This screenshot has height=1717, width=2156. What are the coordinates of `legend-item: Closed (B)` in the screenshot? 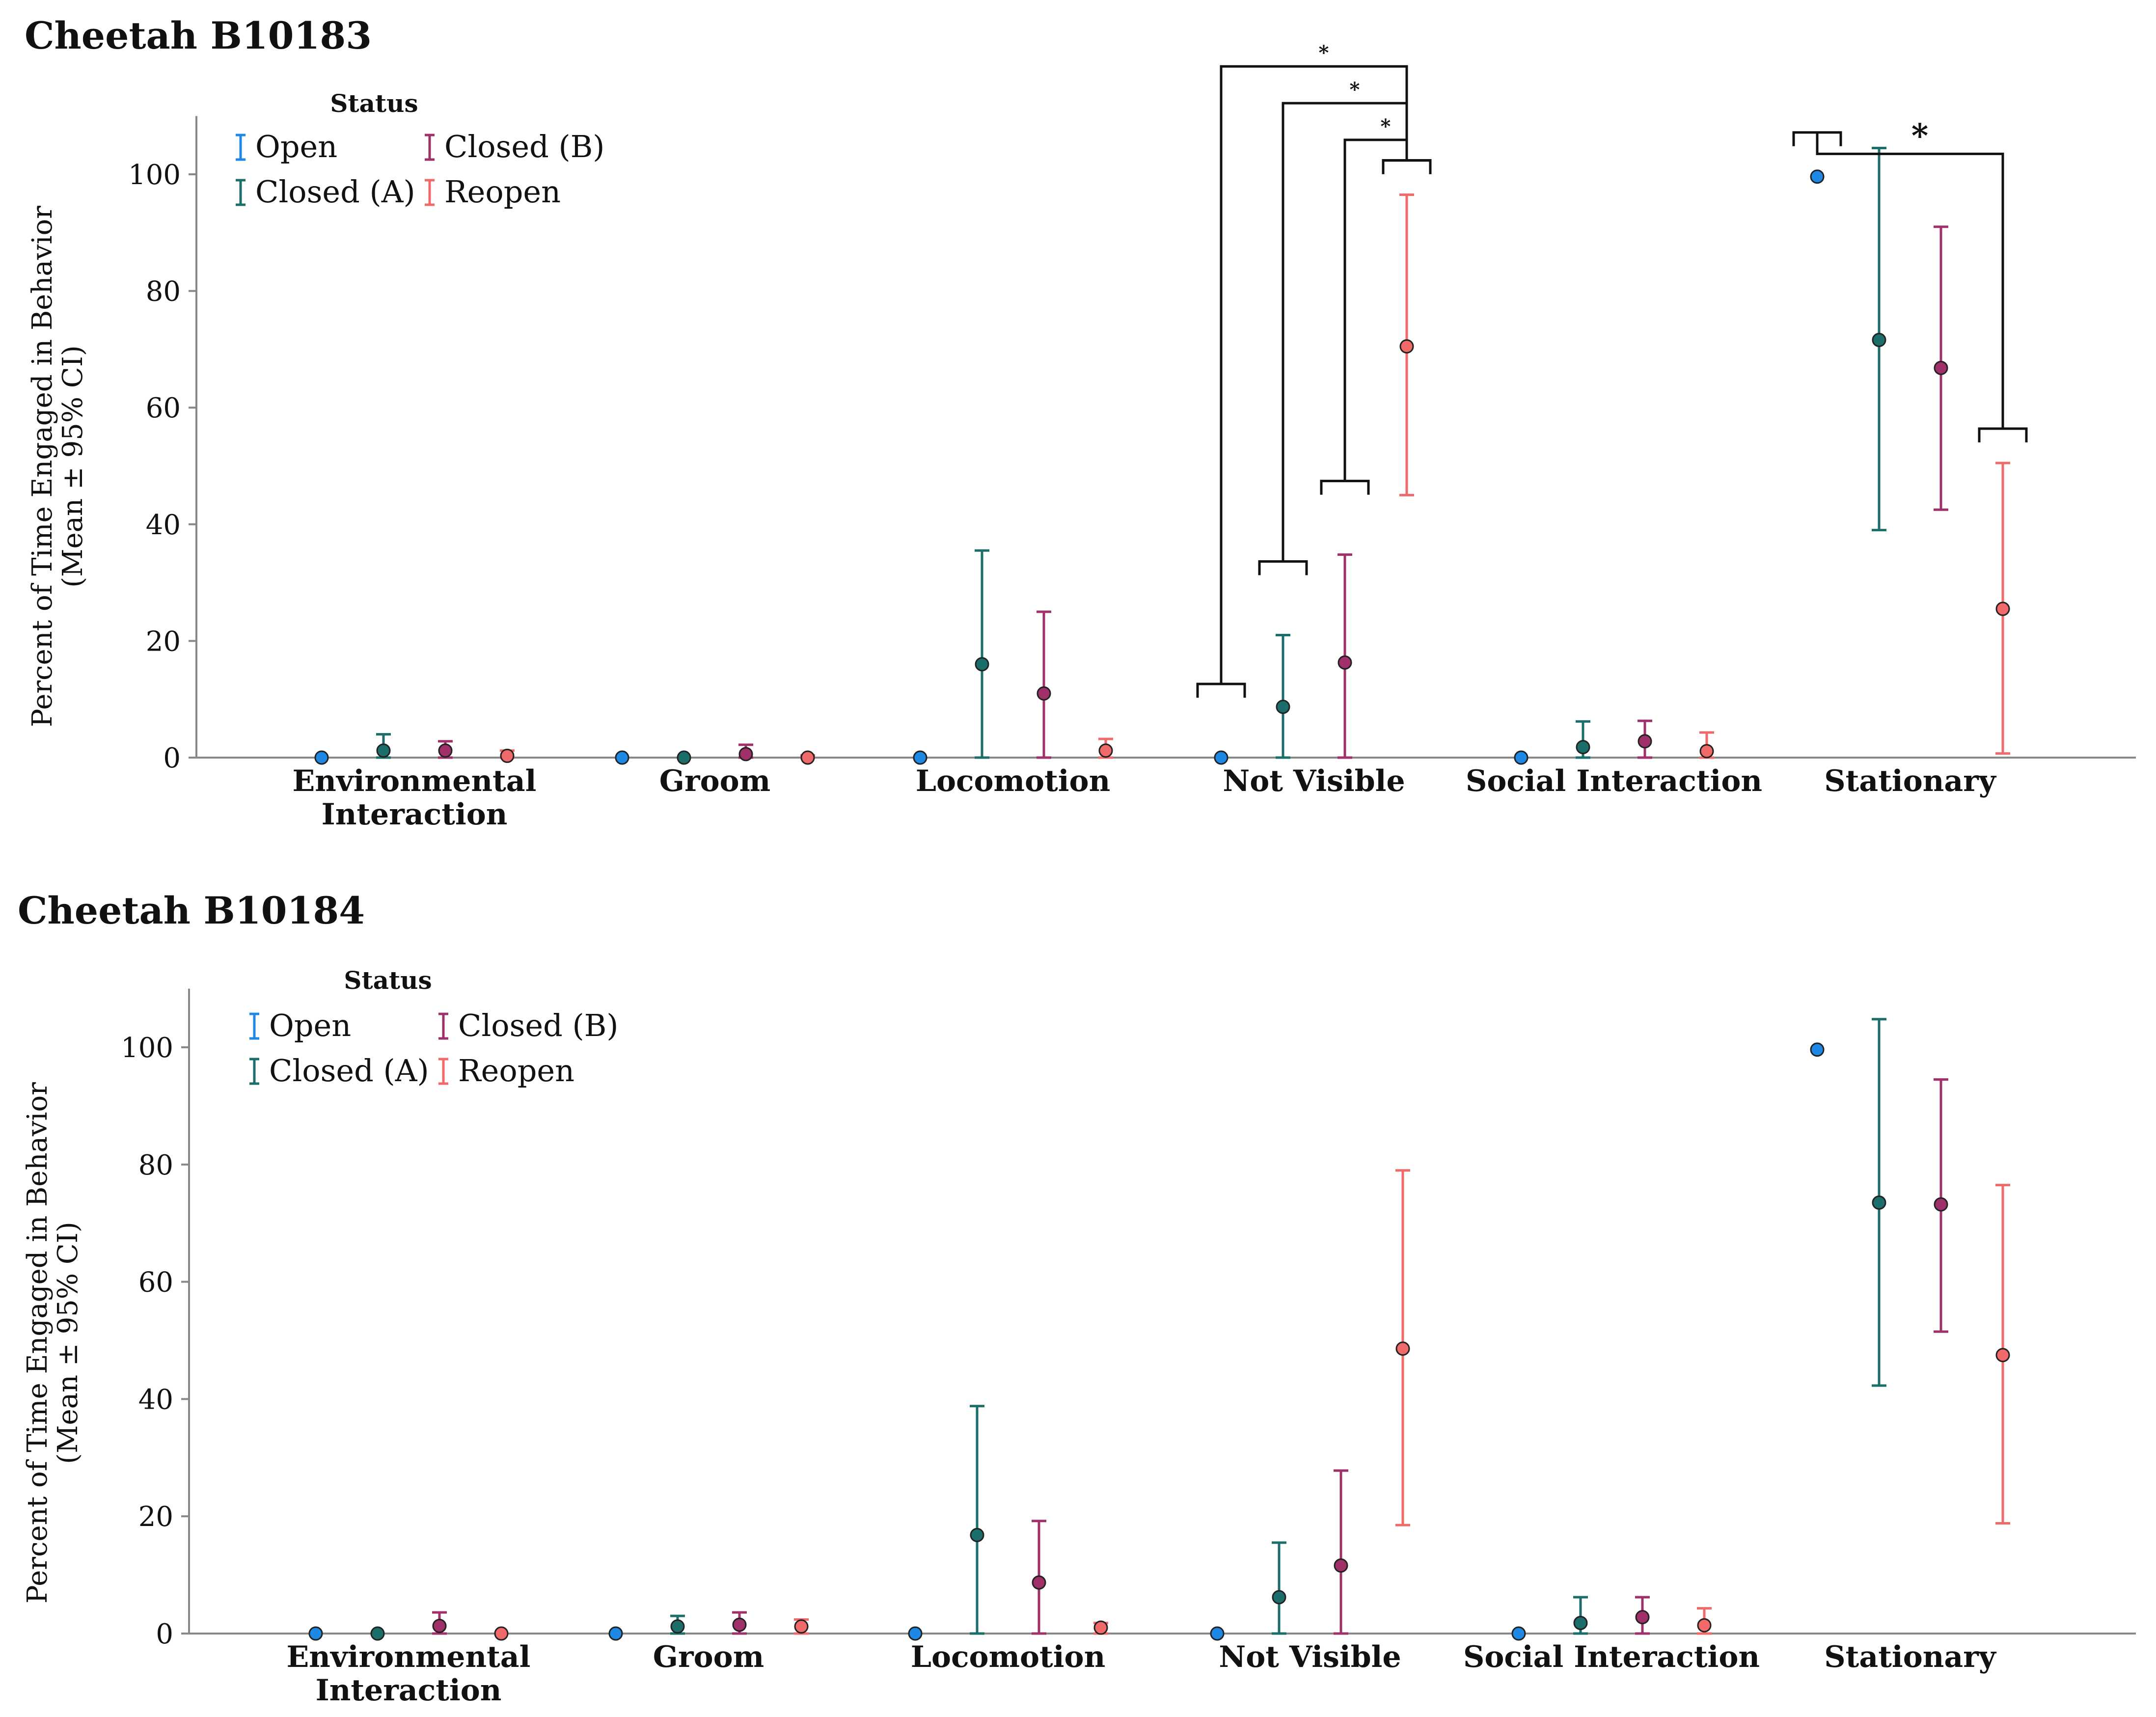 It's located at (514, 146).